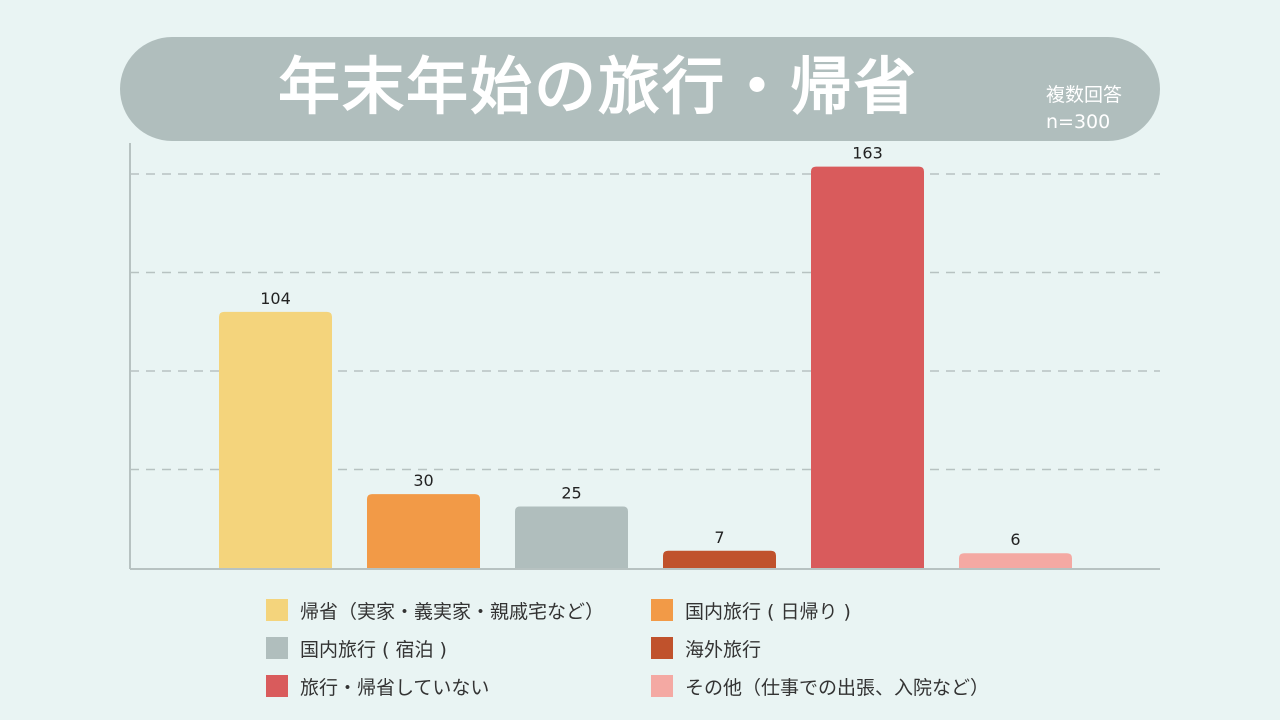  Describe the element at coordinates (571, 492) in the screenshot. I see `bar-value-label-3: 25` at that location.